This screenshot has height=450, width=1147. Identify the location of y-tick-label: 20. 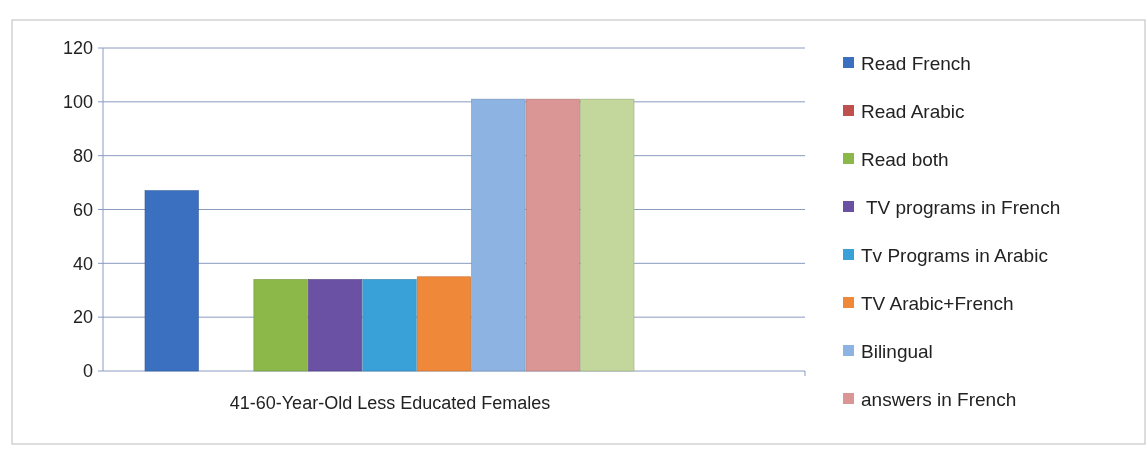
(82, 317).